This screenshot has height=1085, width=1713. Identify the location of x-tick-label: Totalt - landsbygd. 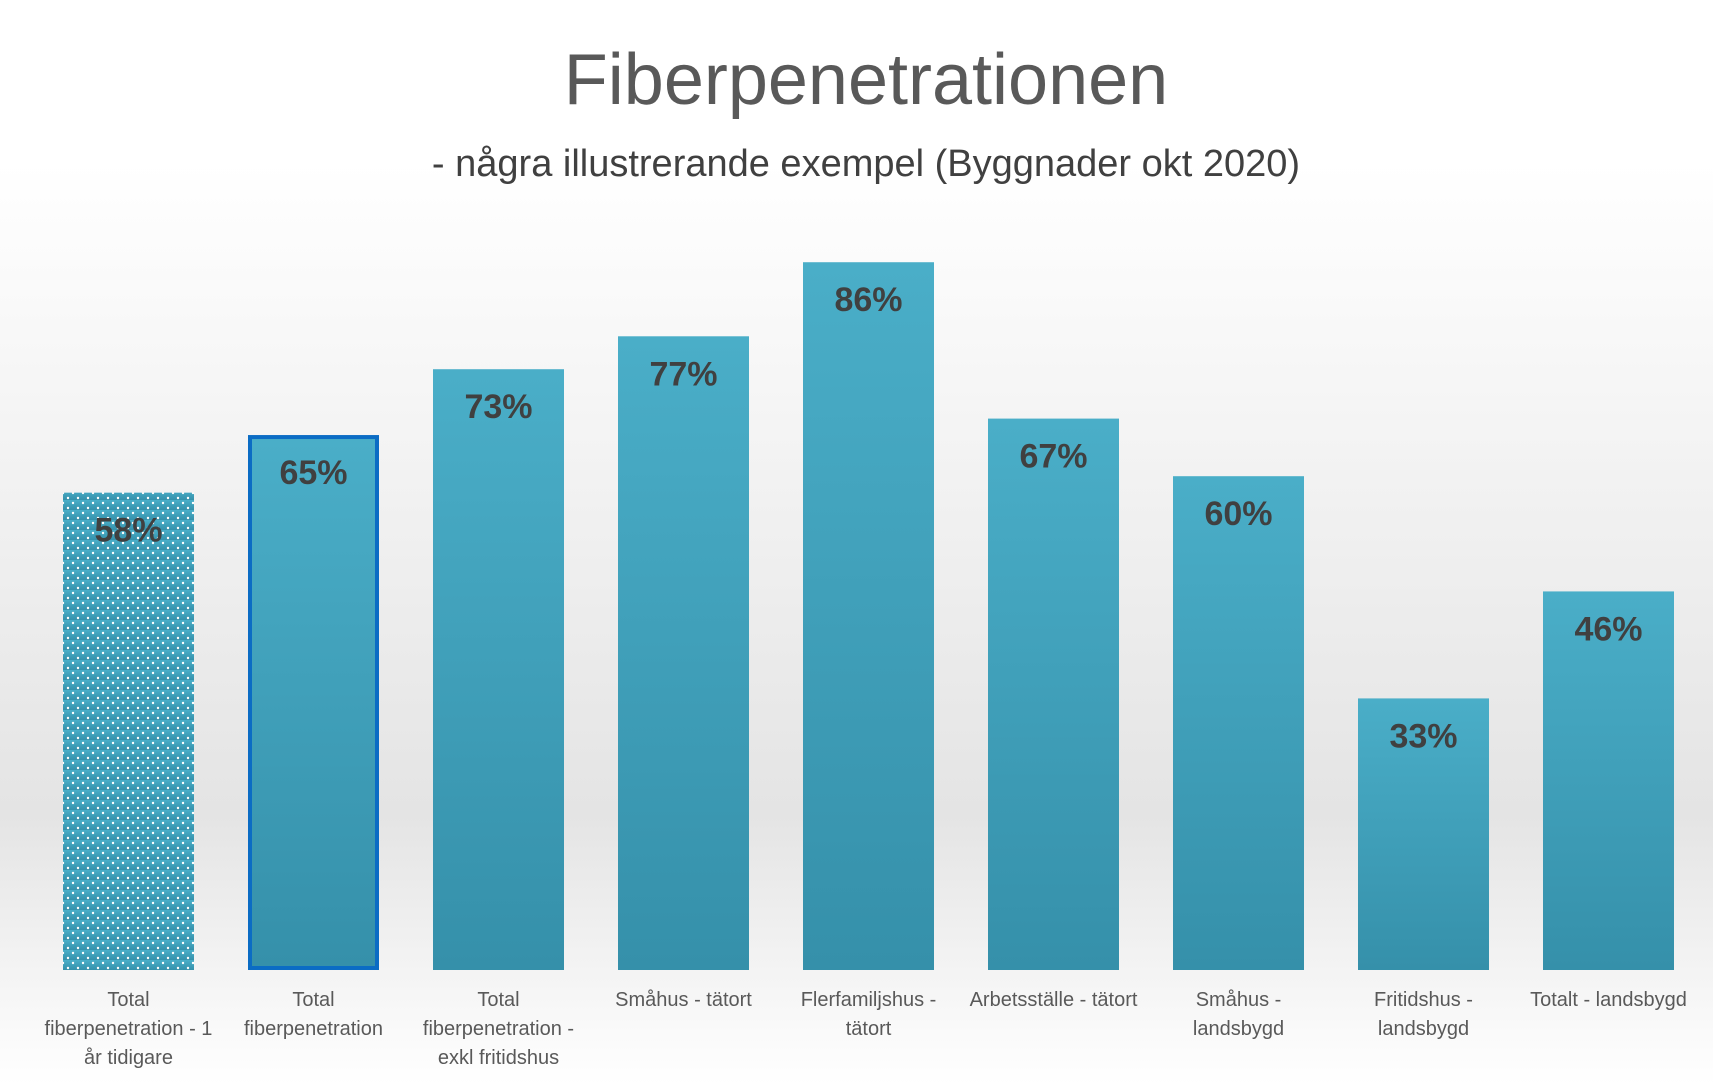
(1608, 1000).